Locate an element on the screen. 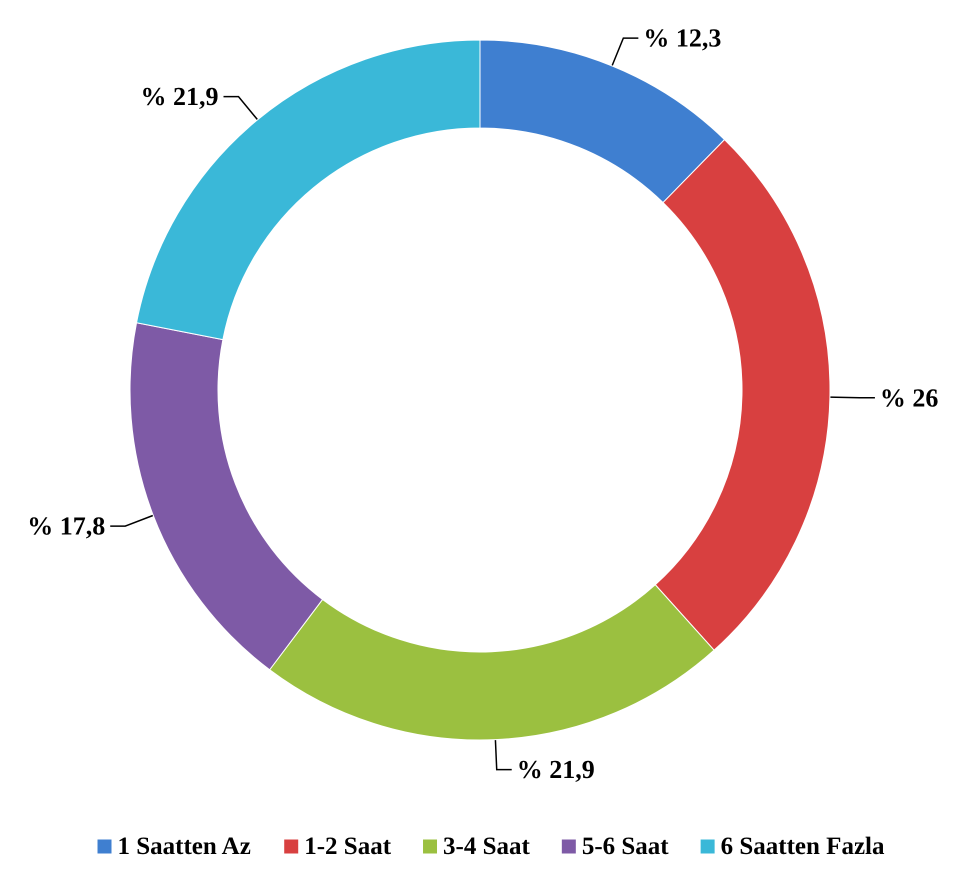 The width and height of the screenshot is (980, 876). data-label: % 26 is located at coordinates (909, 397).